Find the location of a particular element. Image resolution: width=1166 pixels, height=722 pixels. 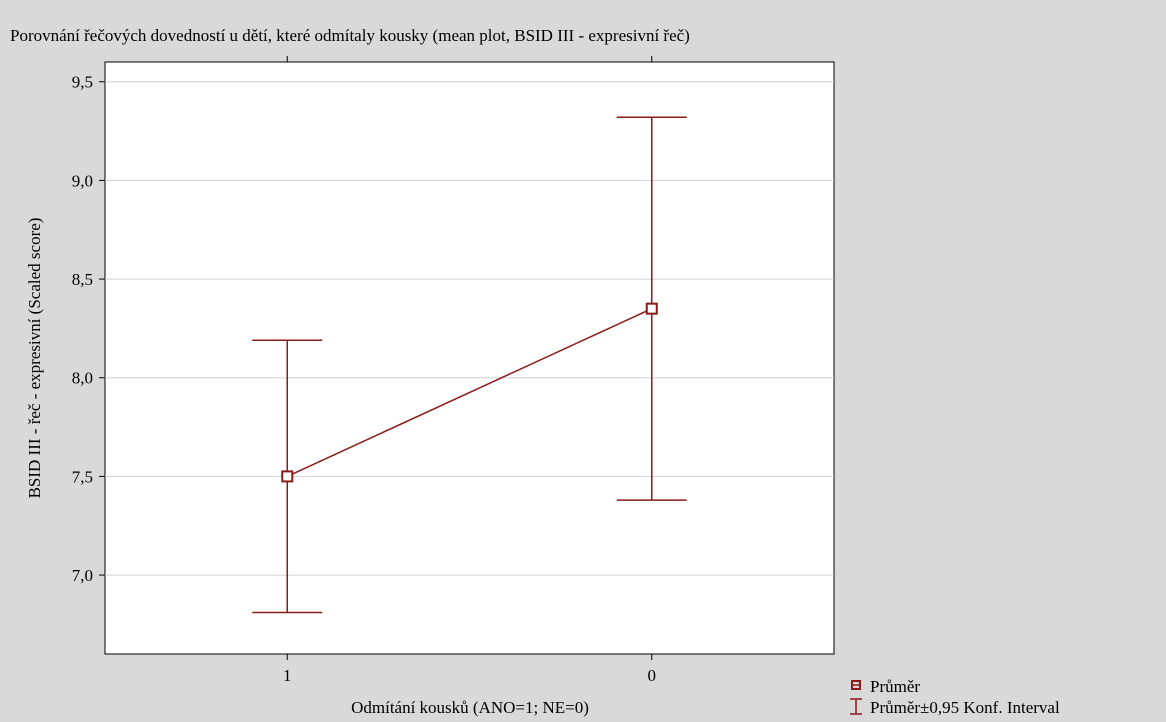

legend-mean-label: Průměr is located at coordinates (895, 686).